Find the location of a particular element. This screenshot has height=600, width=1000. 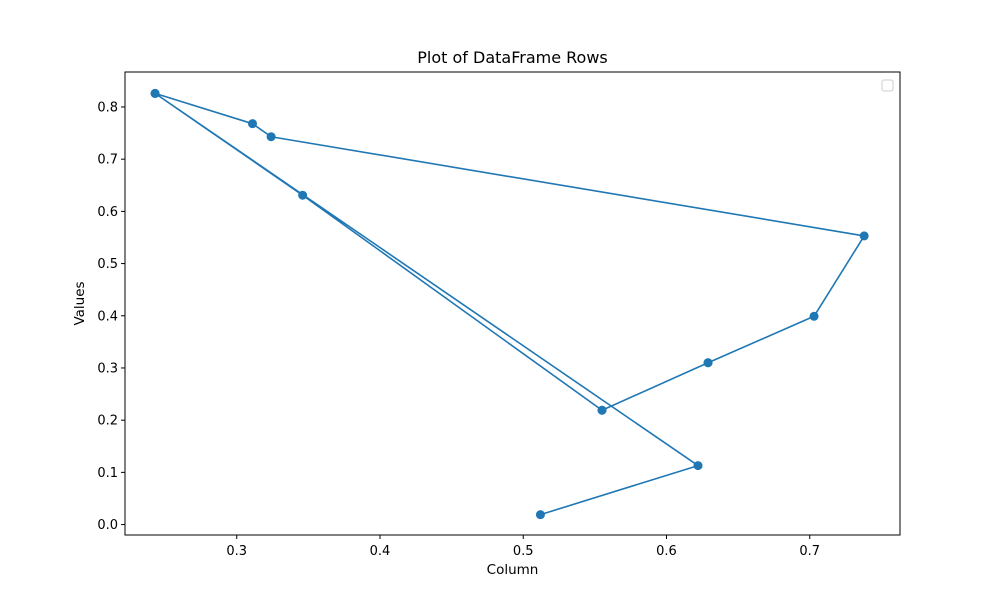

y-tick-label: 0.3 is located at coordinates (107, 368).